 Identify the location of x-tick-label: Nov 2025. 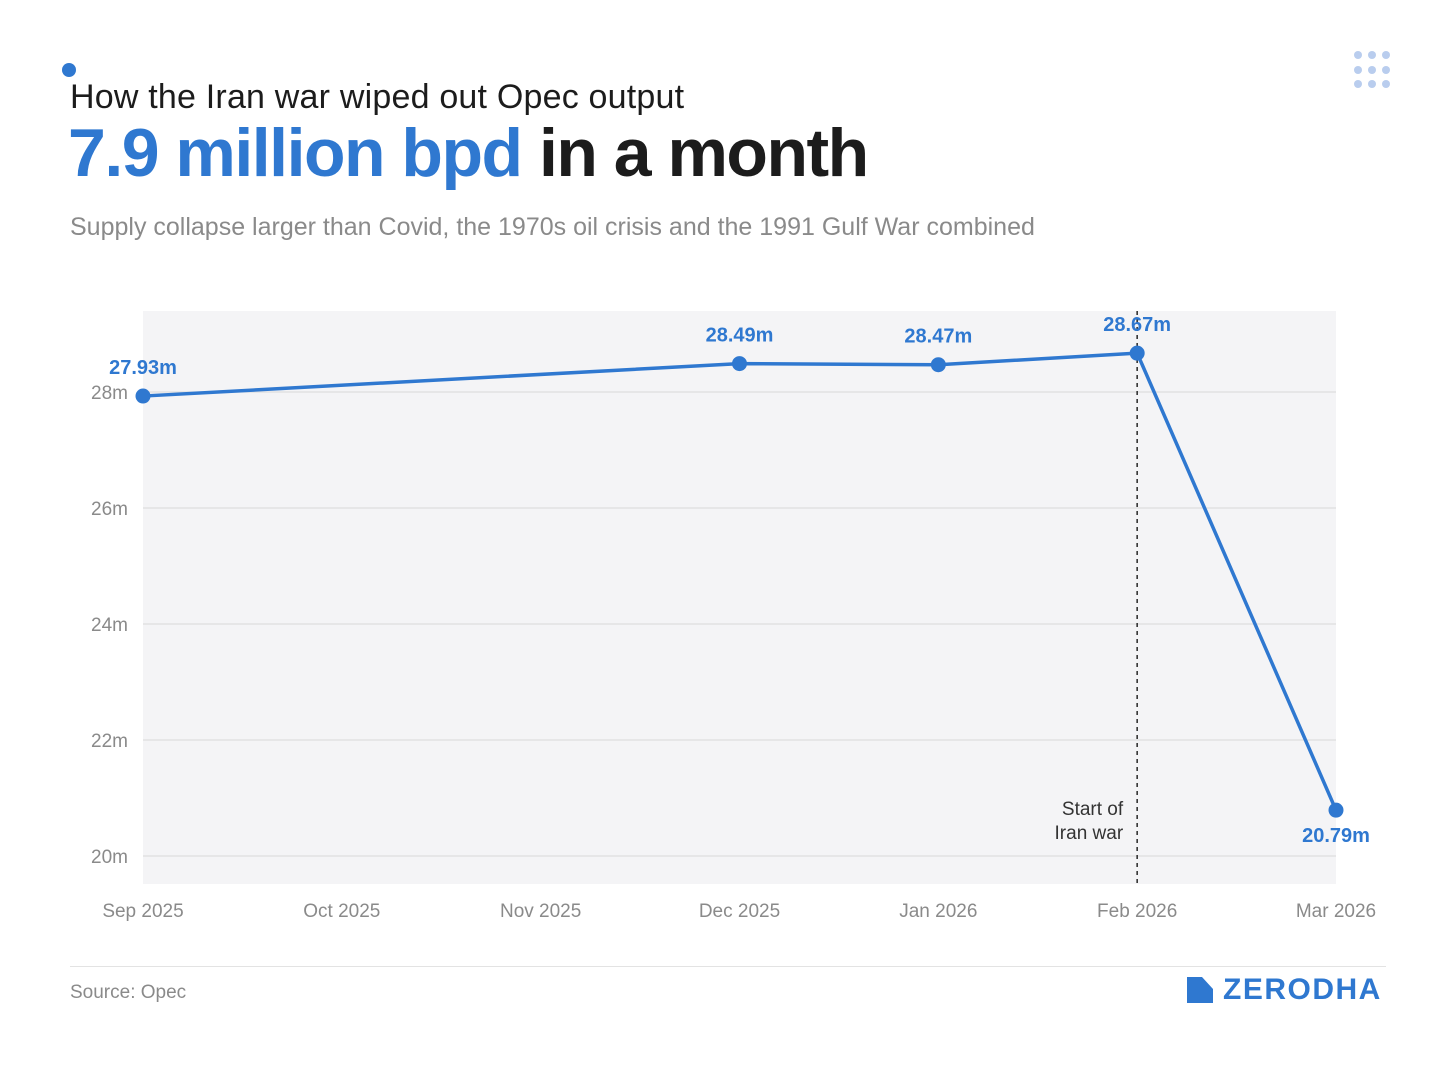
(540, 911).